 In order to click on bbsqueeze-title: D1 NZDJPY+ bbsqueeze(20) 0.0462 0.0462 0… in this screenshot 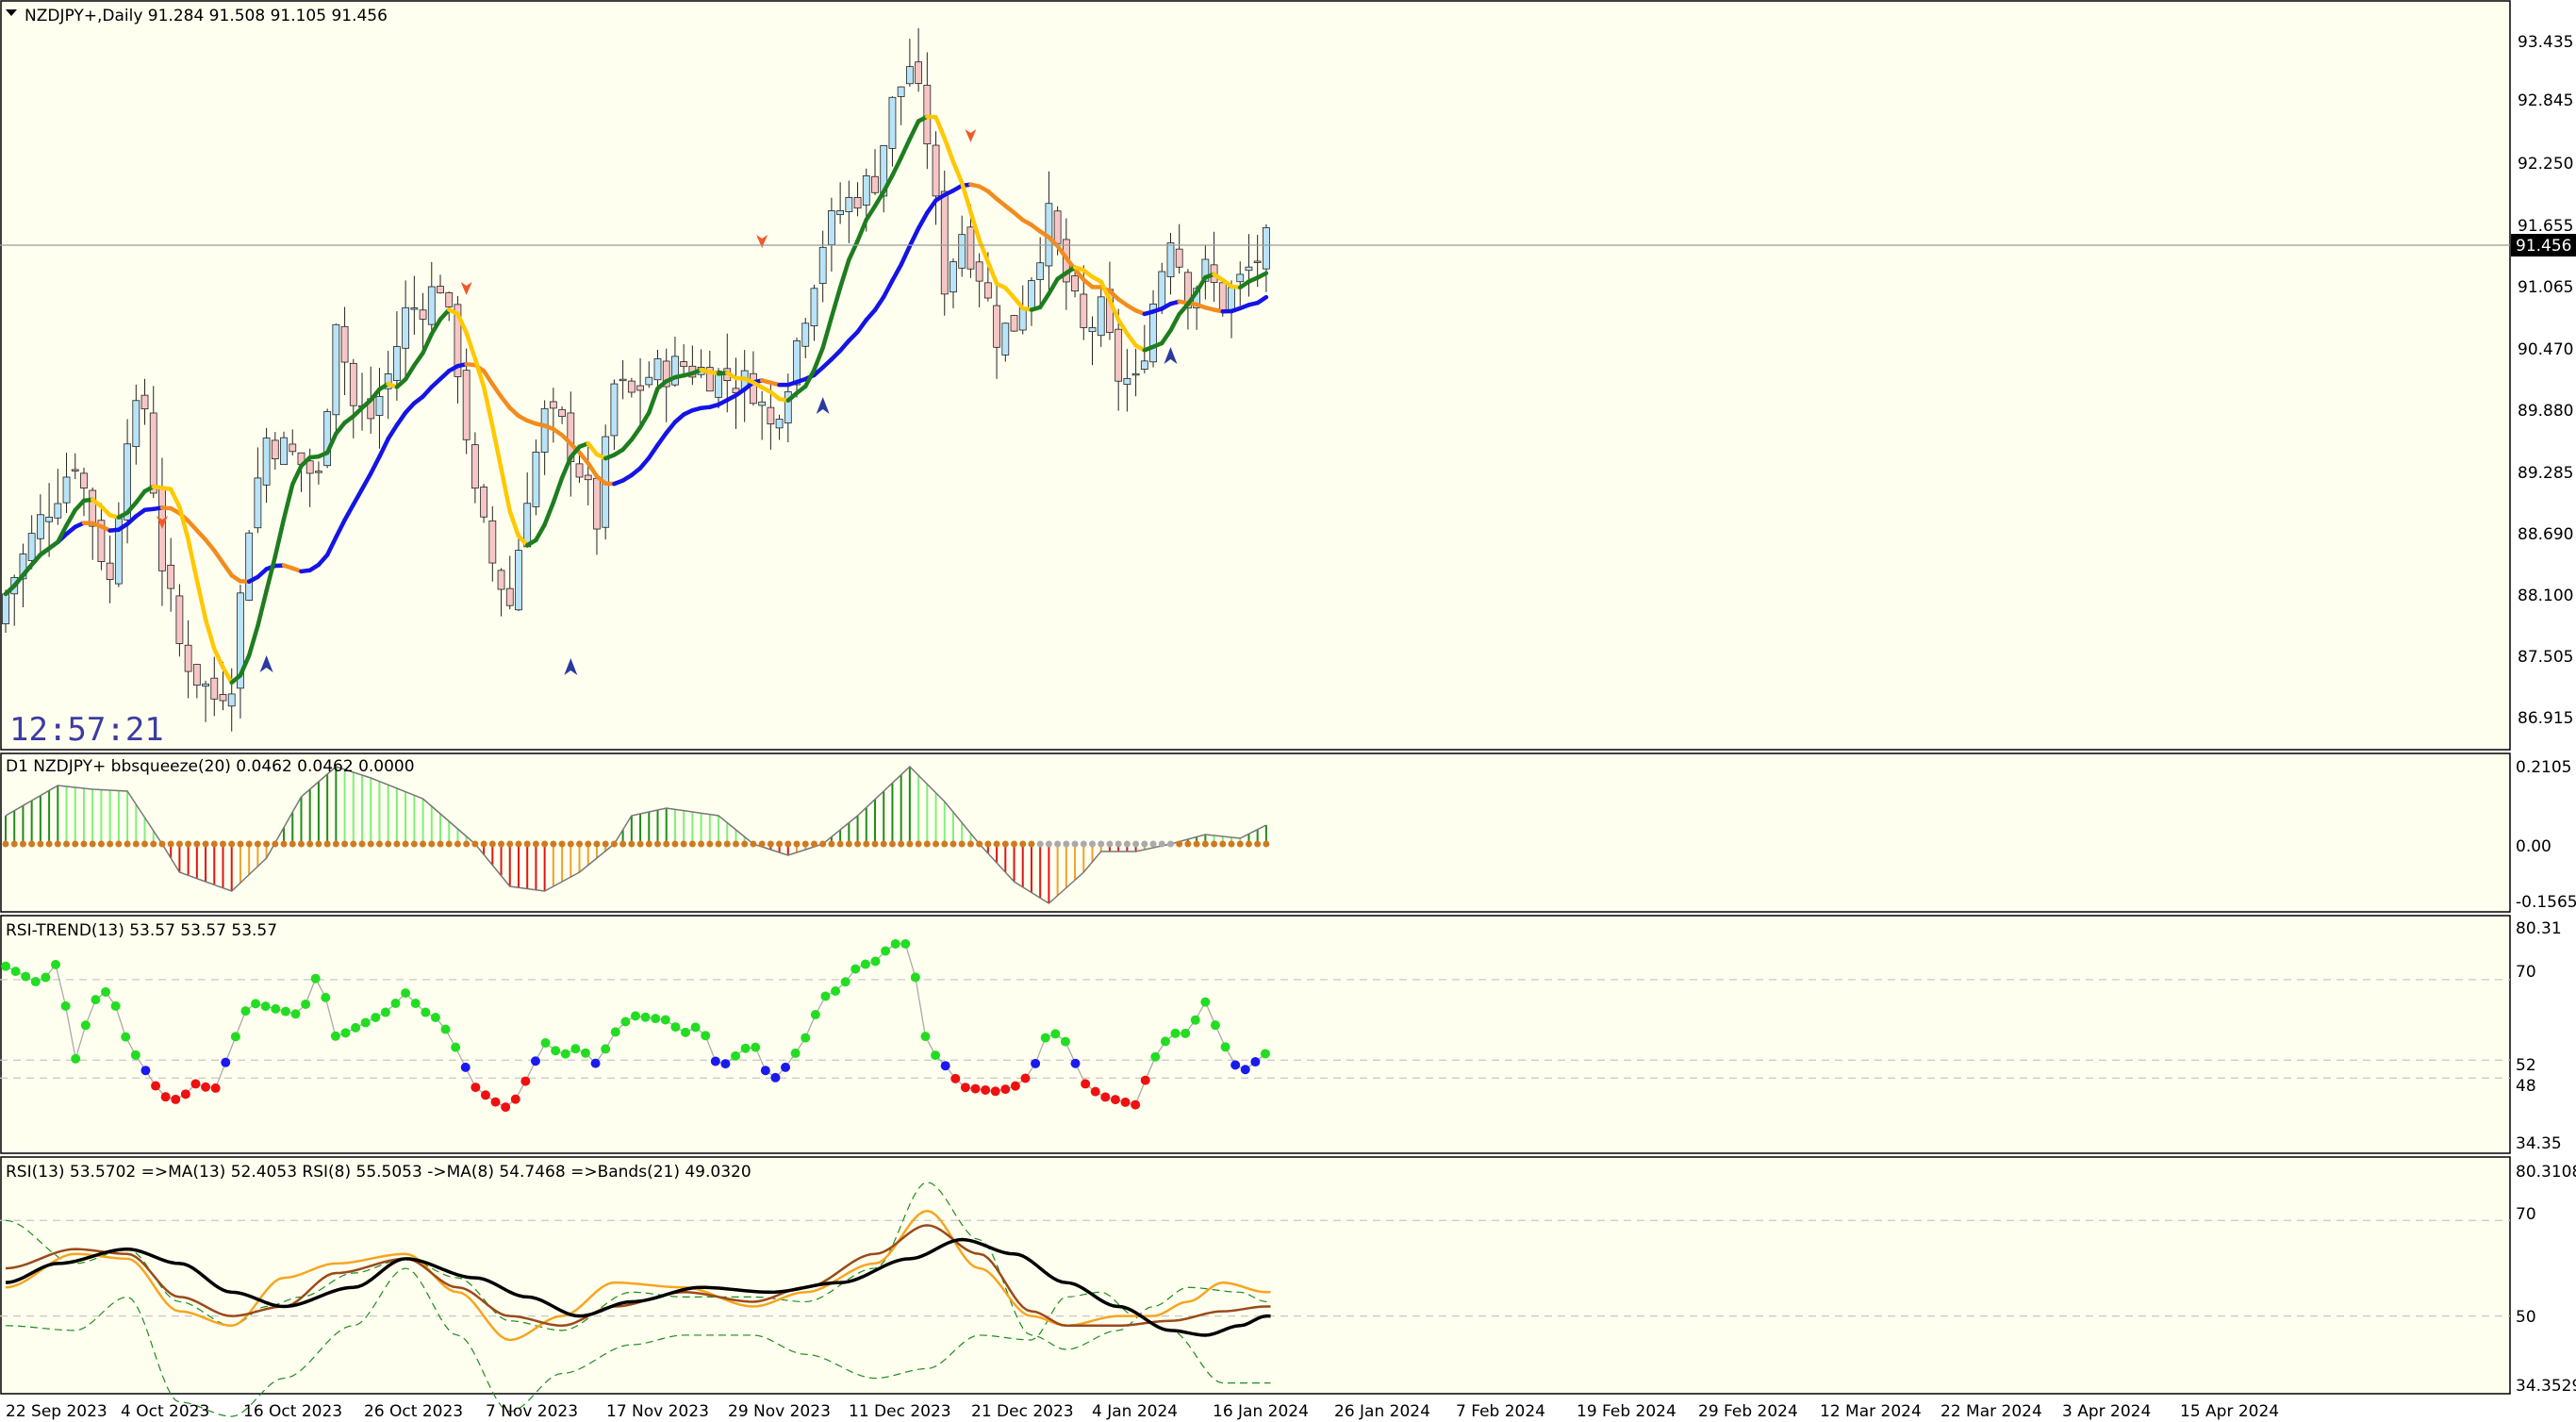, I will do `click(210, 766)`.